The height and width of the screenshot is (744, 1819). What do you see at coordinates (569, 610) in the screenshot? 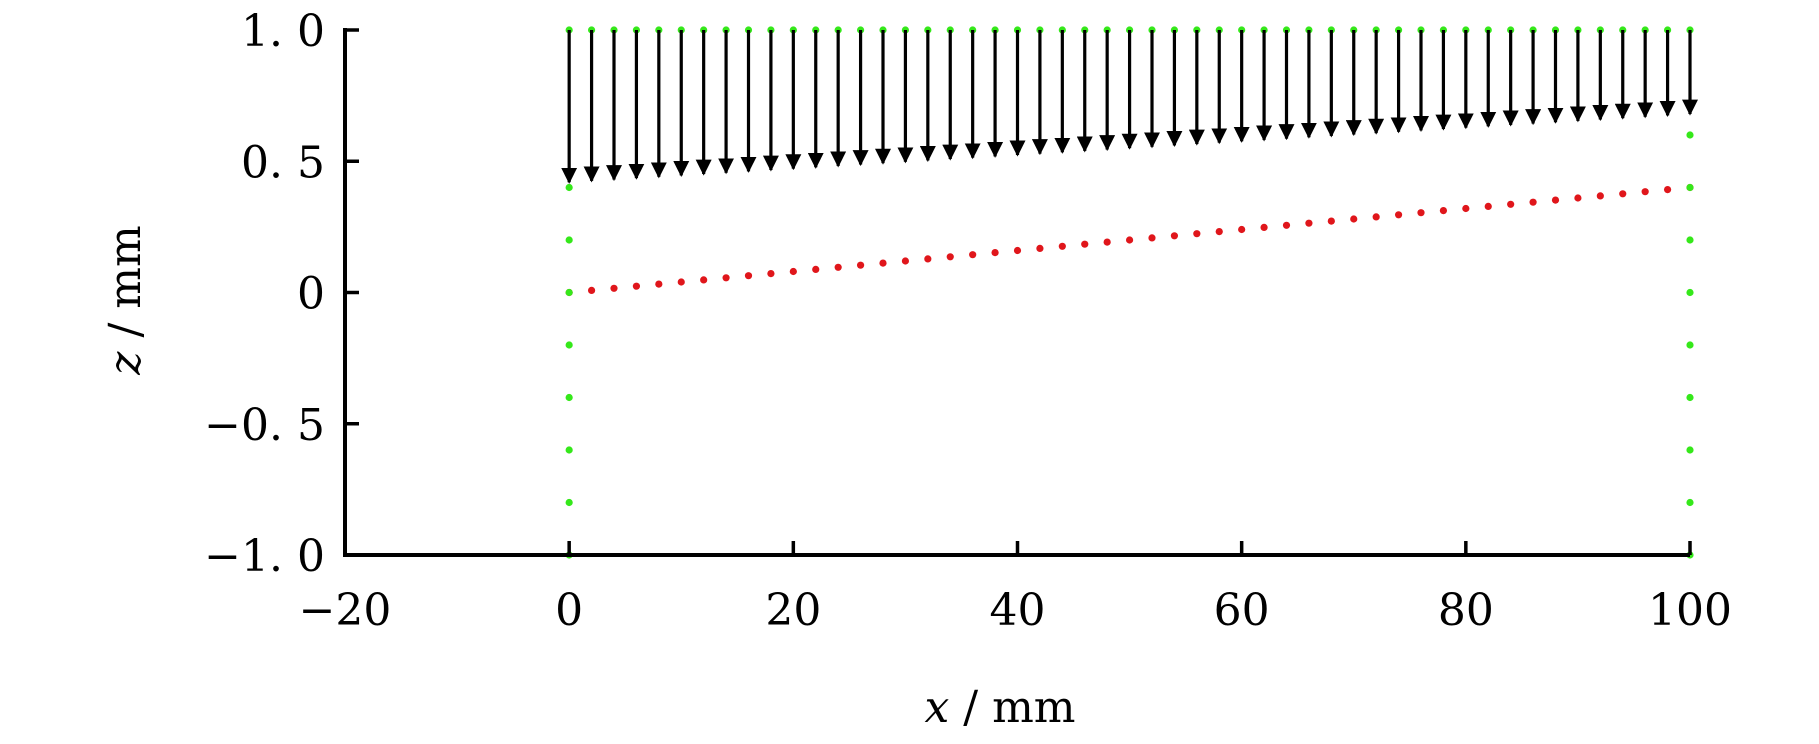
I see `x-tick-label: 0` at bounding box center [569, 610].